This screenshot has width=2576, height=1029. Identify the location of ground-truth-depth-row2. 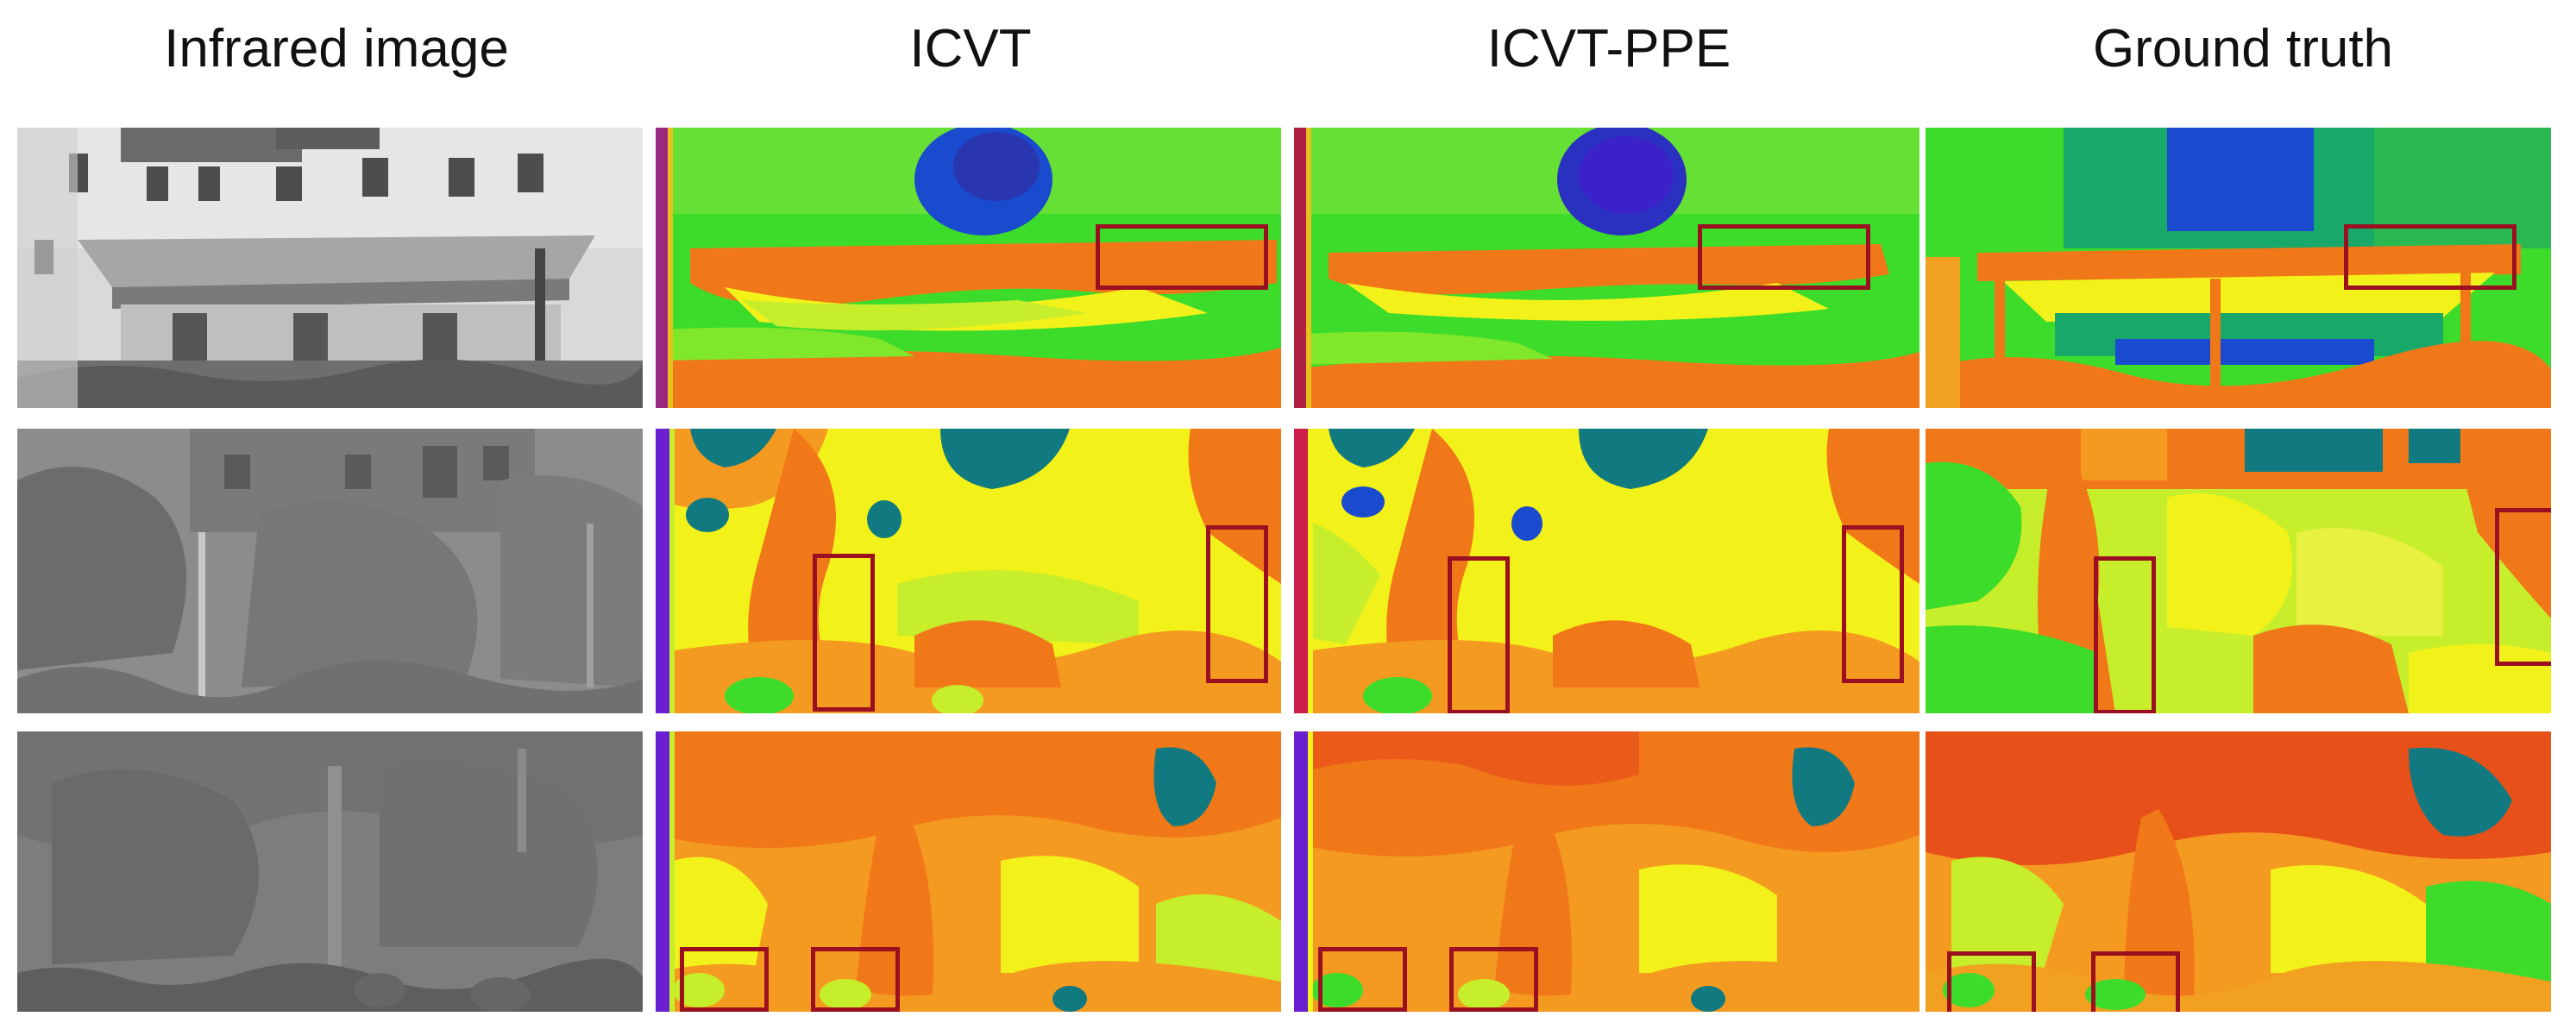
(2238, 571).